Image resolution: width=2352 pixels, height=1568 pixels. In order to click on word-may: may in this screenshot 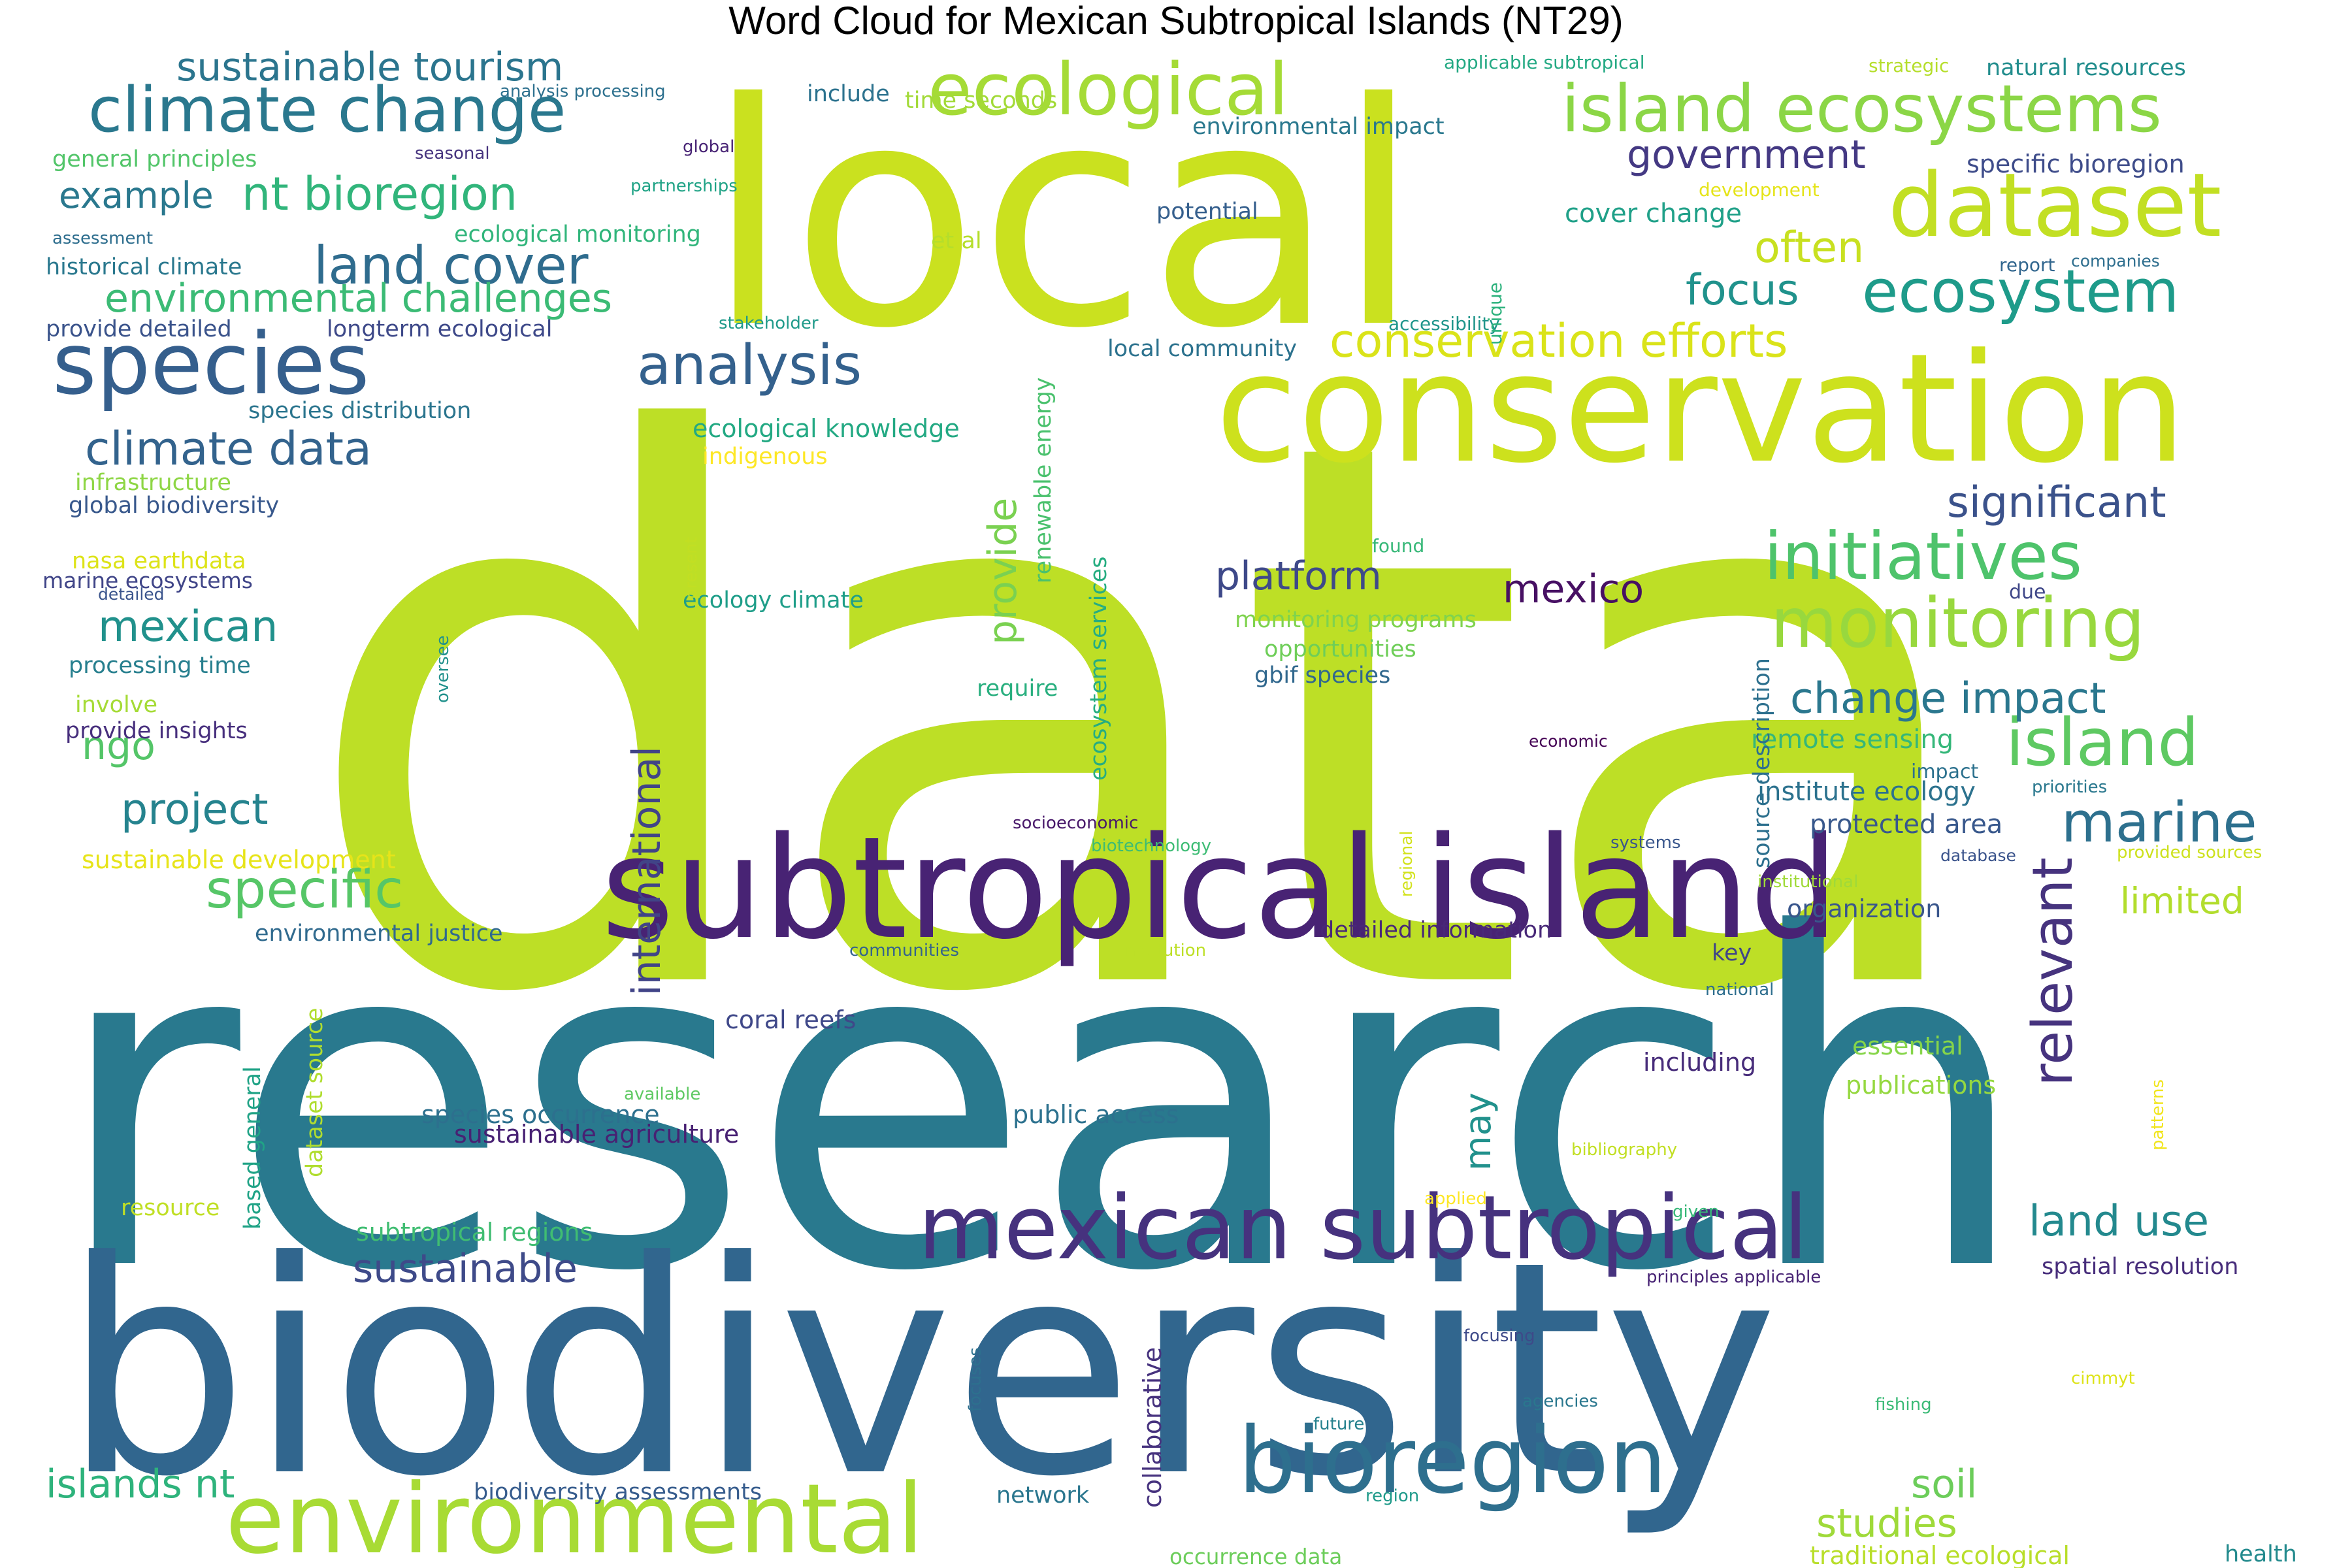, I will do `click(1478, 1131)`.